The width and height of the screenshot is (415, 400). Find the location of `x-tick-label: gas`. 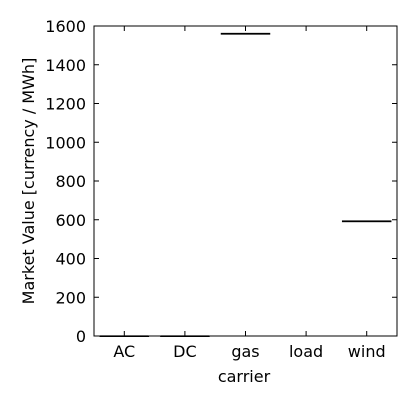

x-tick-label: gas is located at coordinates (245, 351).